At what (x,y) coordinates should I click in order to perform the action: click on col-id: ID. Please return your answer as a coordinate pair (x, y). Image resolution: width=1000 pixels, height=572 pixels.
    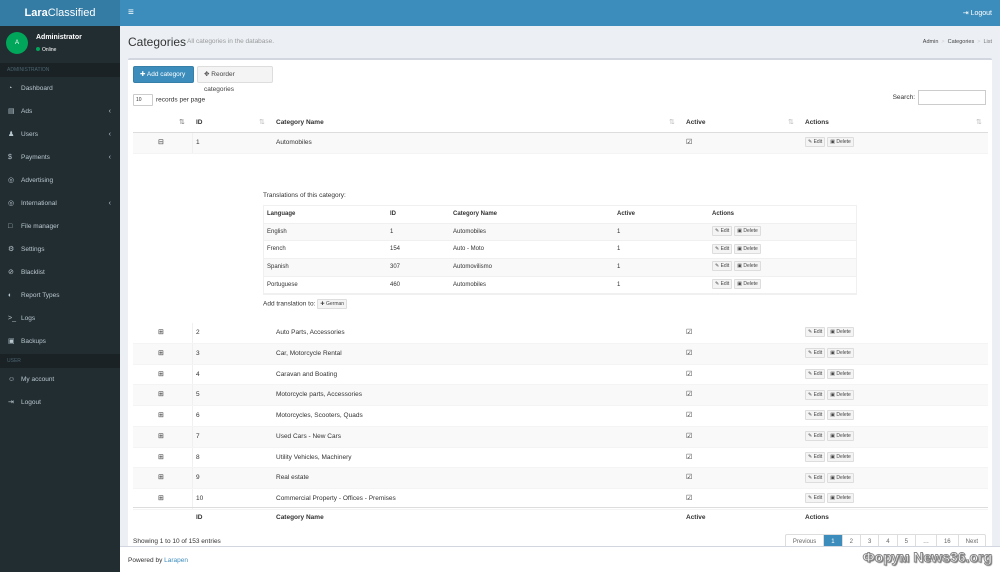
    Looking at the image, I should click on (199, 122).